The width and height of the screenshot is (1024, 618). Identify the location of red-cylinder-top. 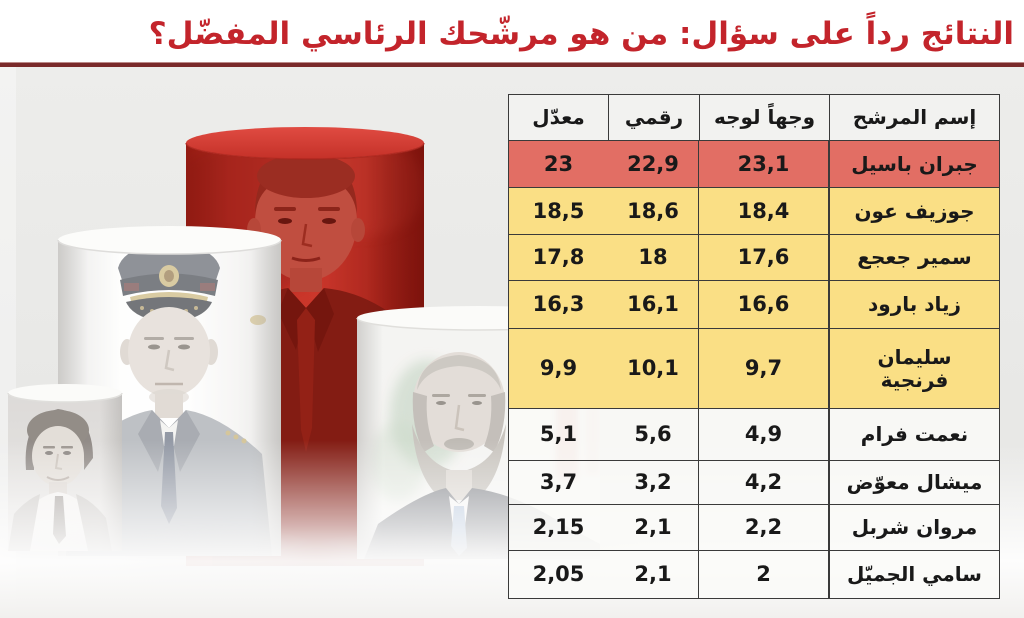
(305, 143).